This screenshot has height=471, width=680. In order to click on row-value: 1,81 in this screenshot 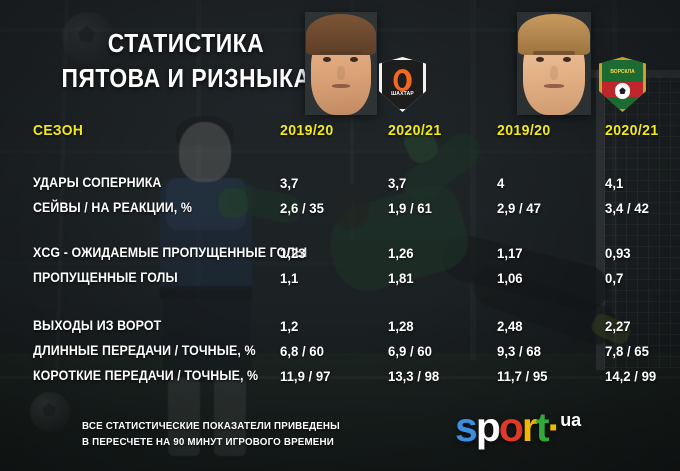, I will do `click(401, 278)`.